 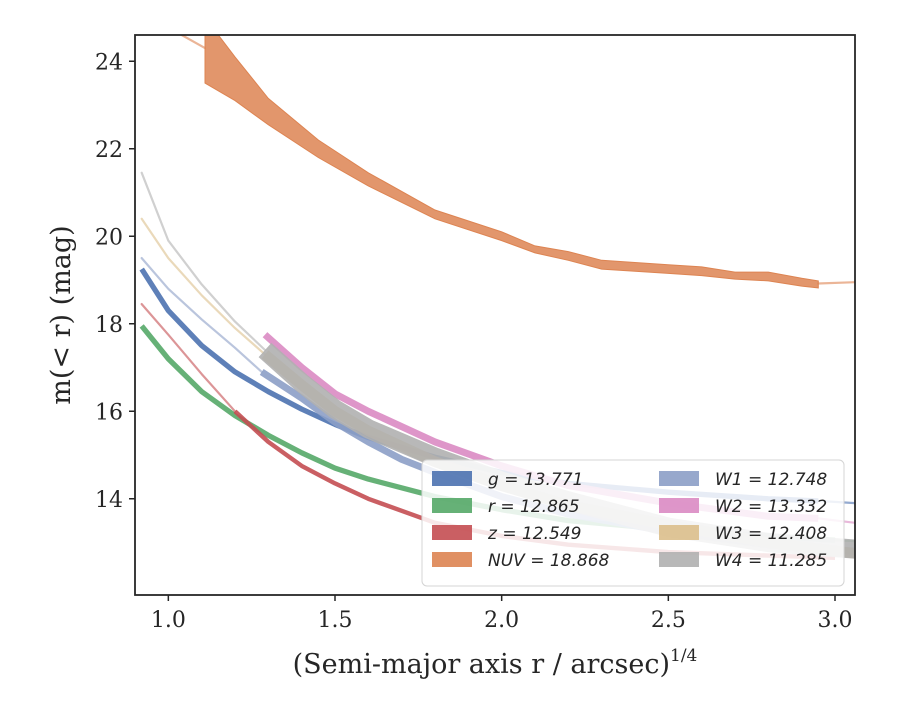 I want to click on y-axis-label: m(< r) (mag), so click(x=61, y=314).